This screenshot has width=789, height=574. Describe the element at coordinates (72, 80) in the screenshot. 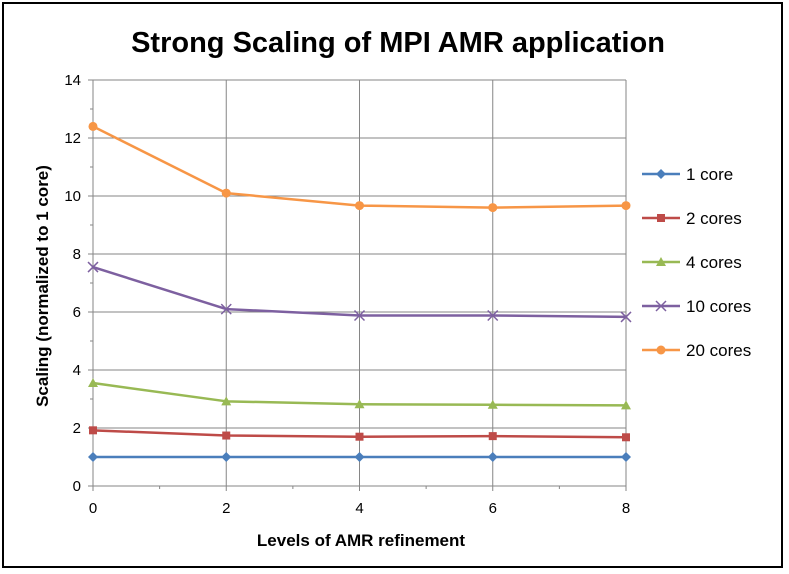

I see `y-tick-label: 14` at that location.